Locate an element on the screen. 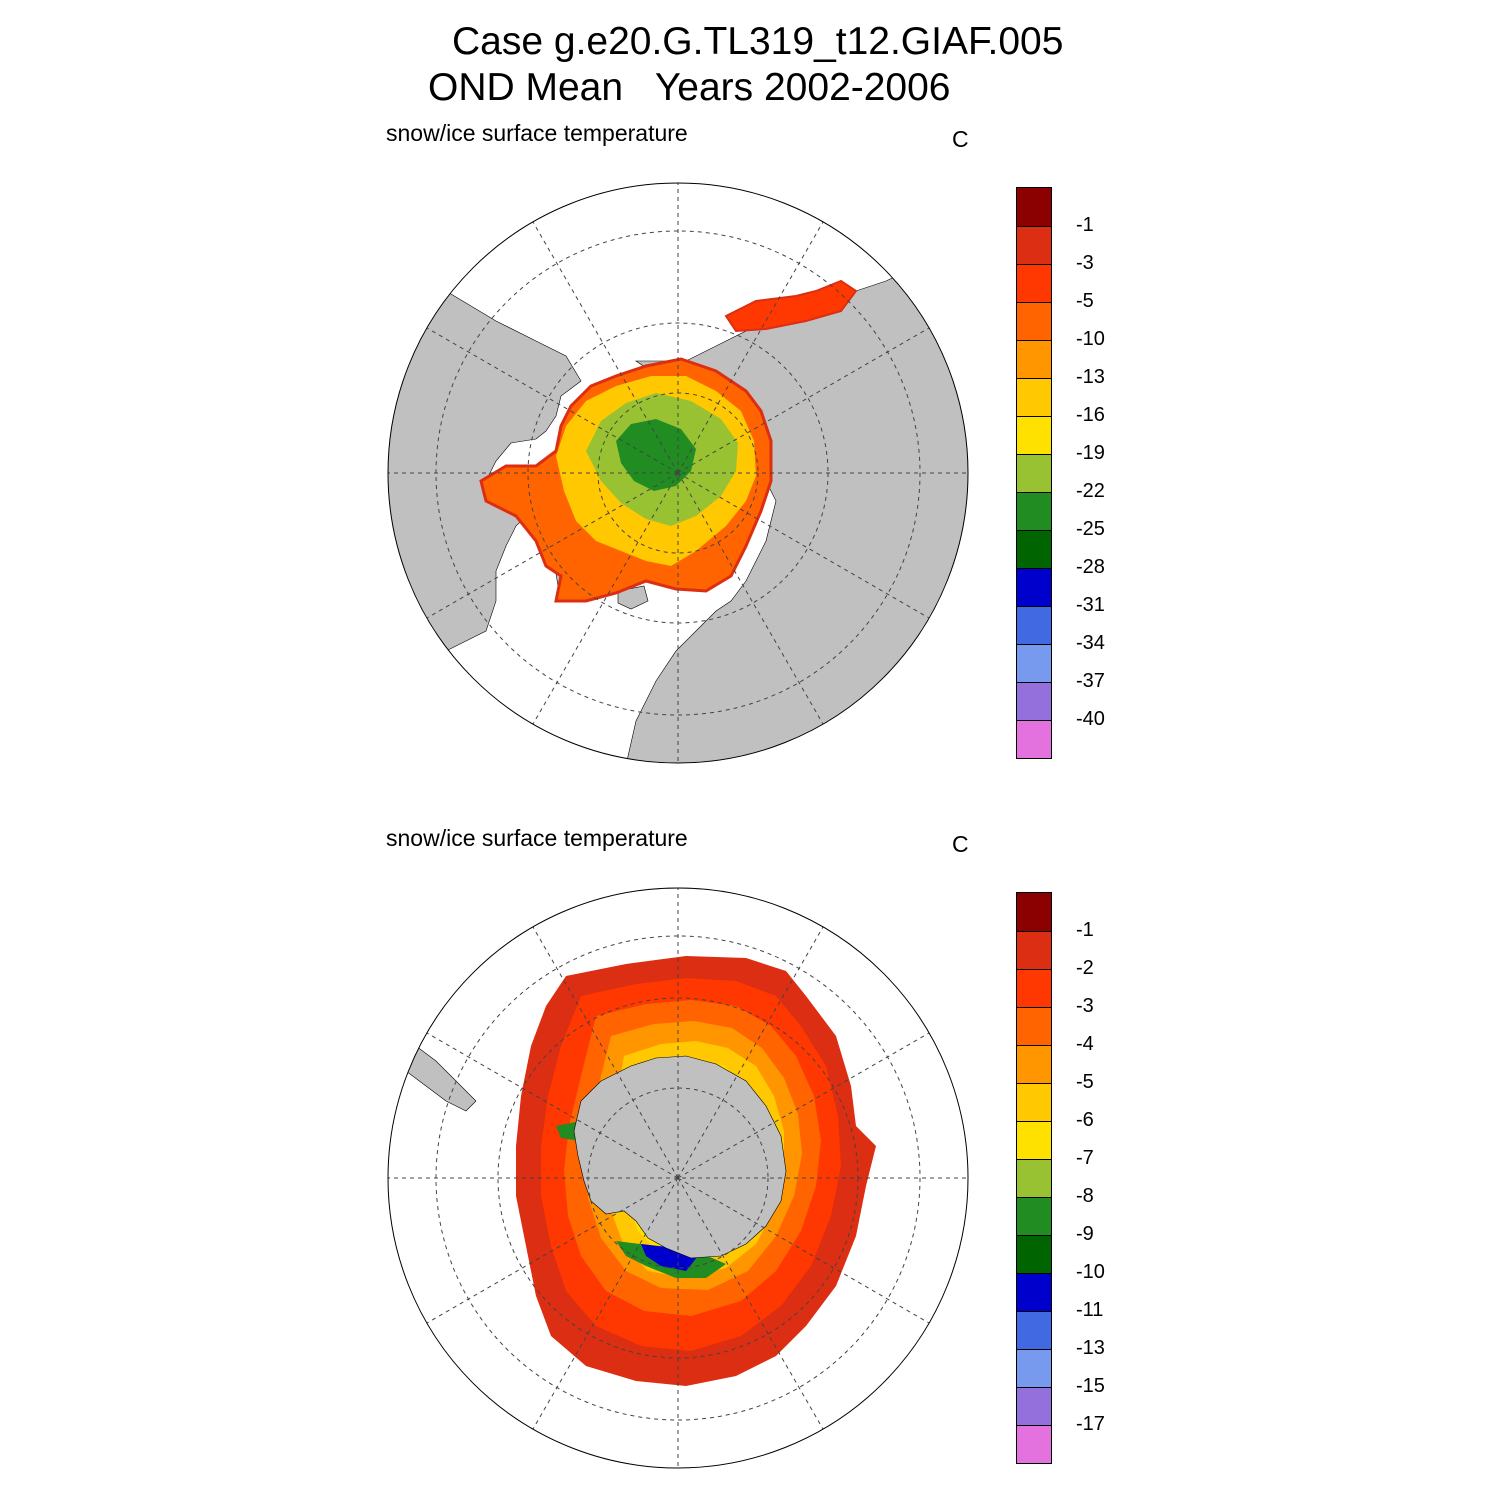  south-colorbar-label: -2 is located at coordinates (1085, 968).